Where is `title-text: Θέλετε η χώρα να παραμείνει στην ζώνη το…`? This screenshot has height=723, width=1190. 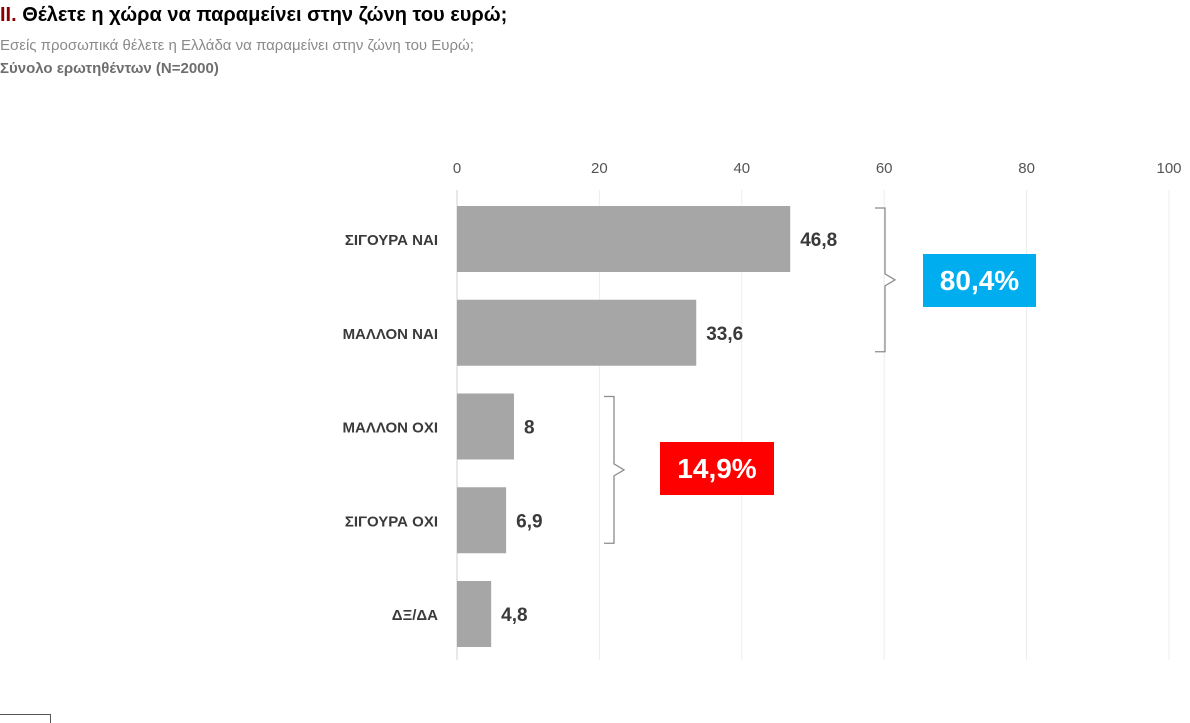
title-text: Θέλετε η χώρα να παραμείνει στην ζώνη το… is located at coordinates (262, 15).